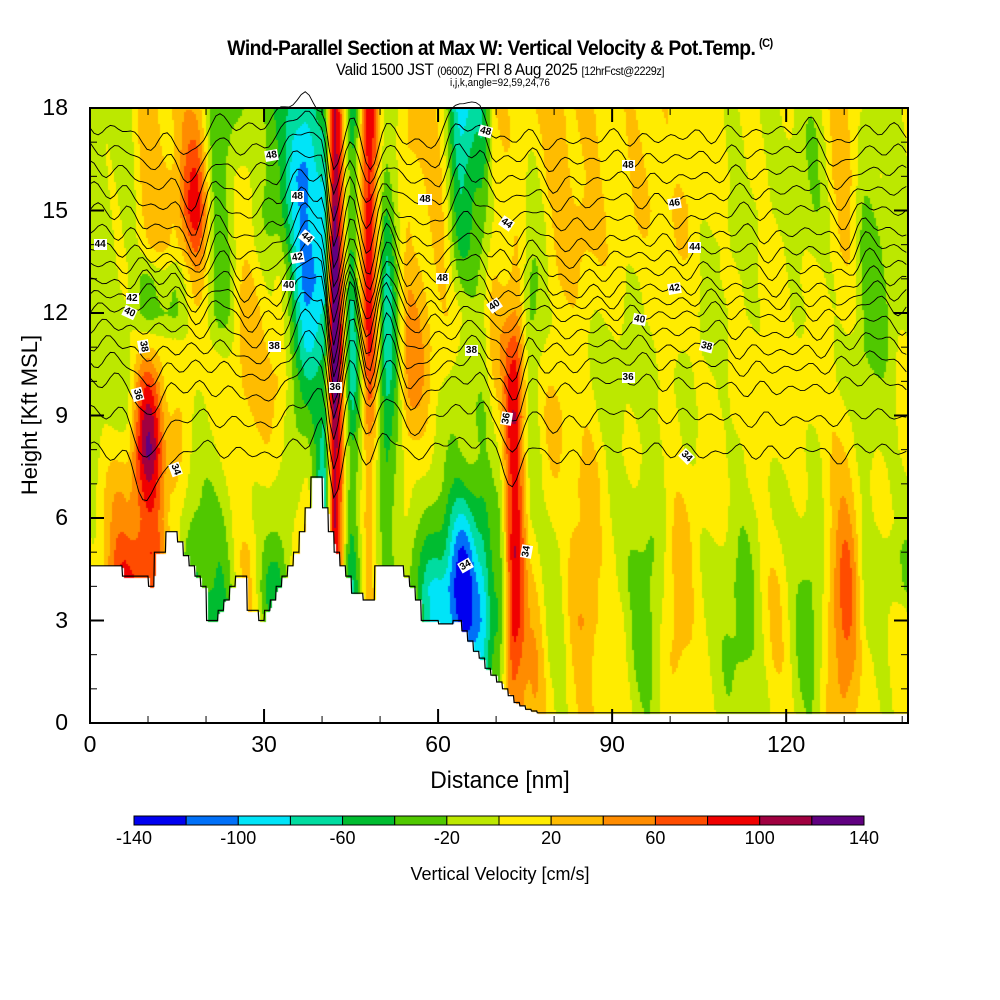  Describe the element at coordinates (551, 838) in the screenshot. I see `colorbar-tick-label: 20` at that location.